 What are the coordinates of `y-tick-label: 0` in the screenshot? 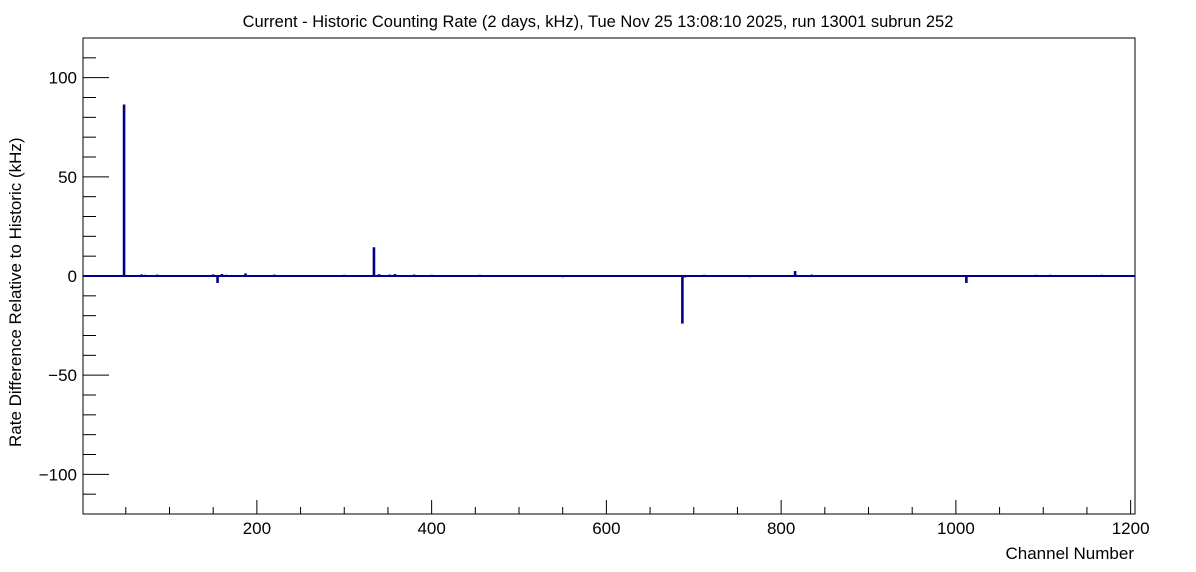 It's located at (72, 276).